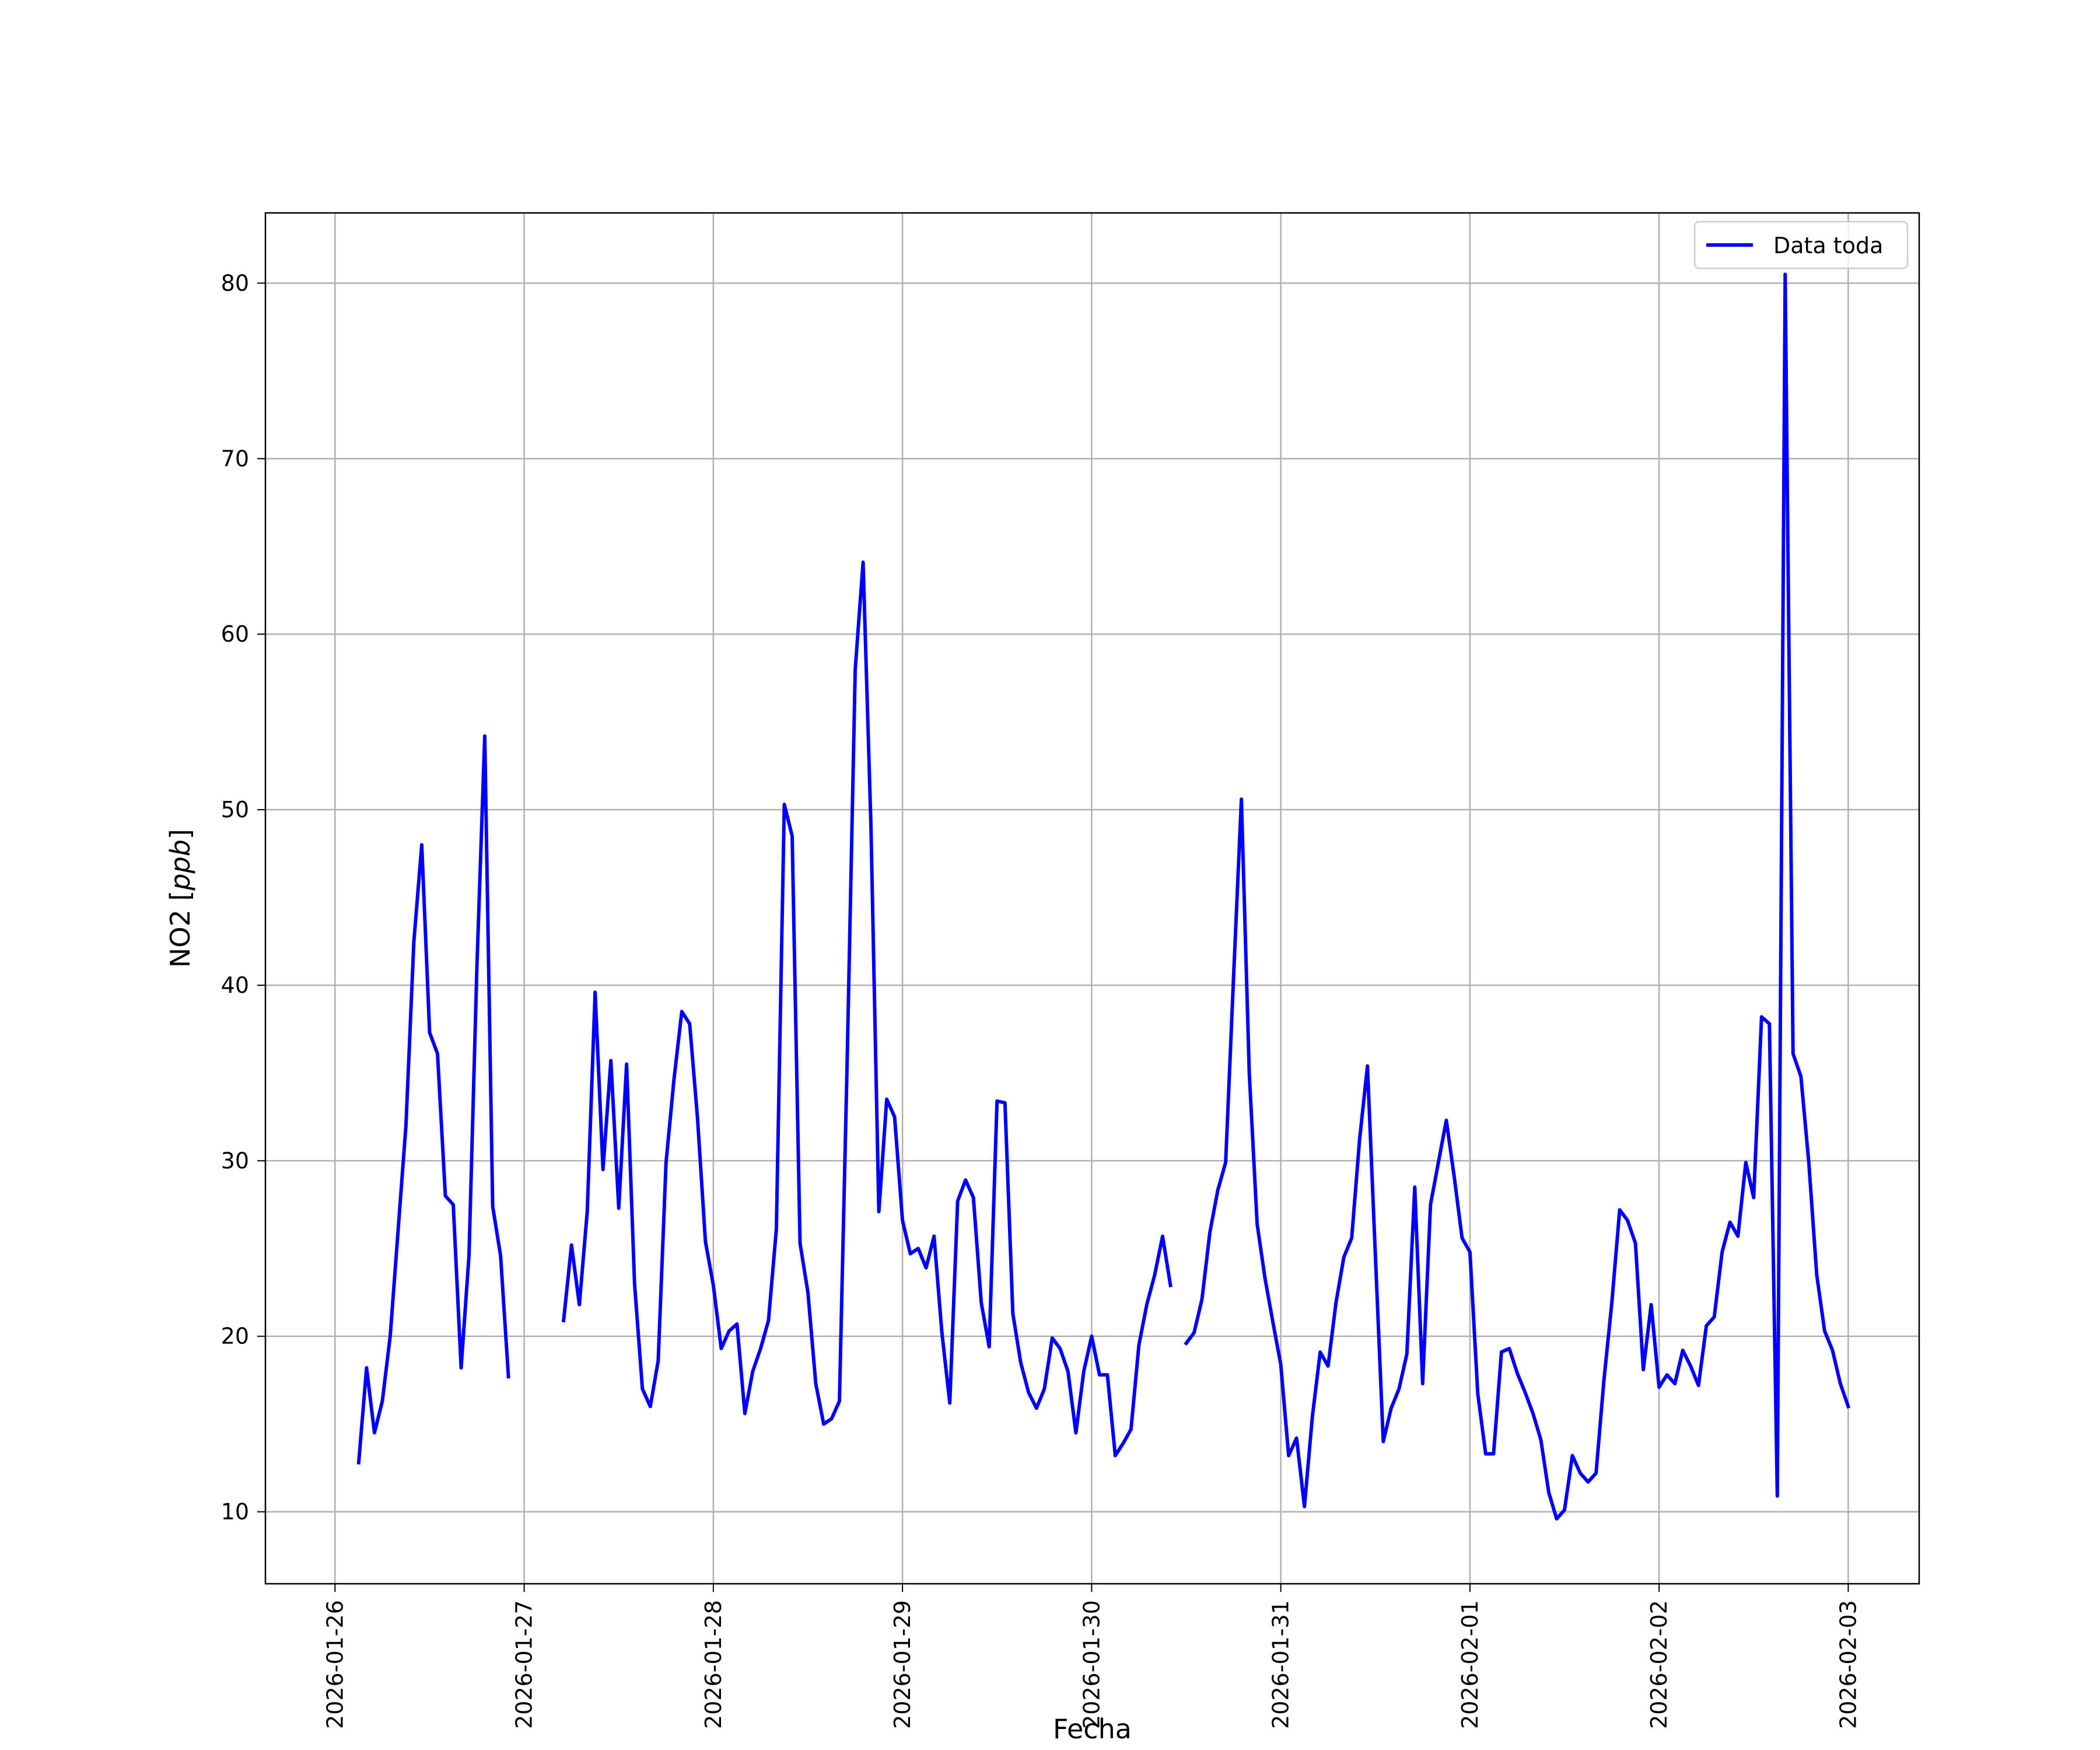  I want to click on x-tick-label-5: 2026-01-31, so click(1281, 1664).